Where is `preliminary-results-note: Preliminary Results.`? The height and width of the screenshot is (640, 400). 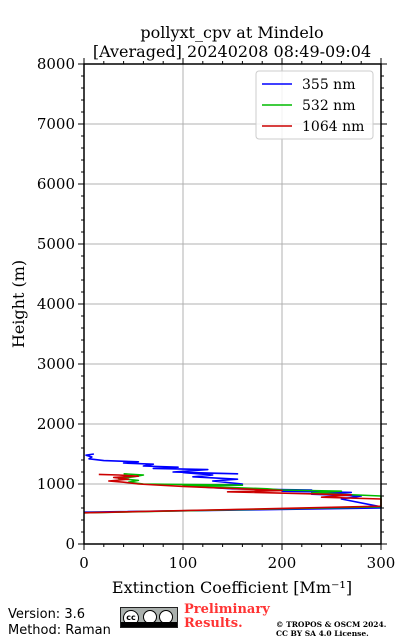 preliminary-results-note: Preliminary Results. is located at coordinates (227, 617).